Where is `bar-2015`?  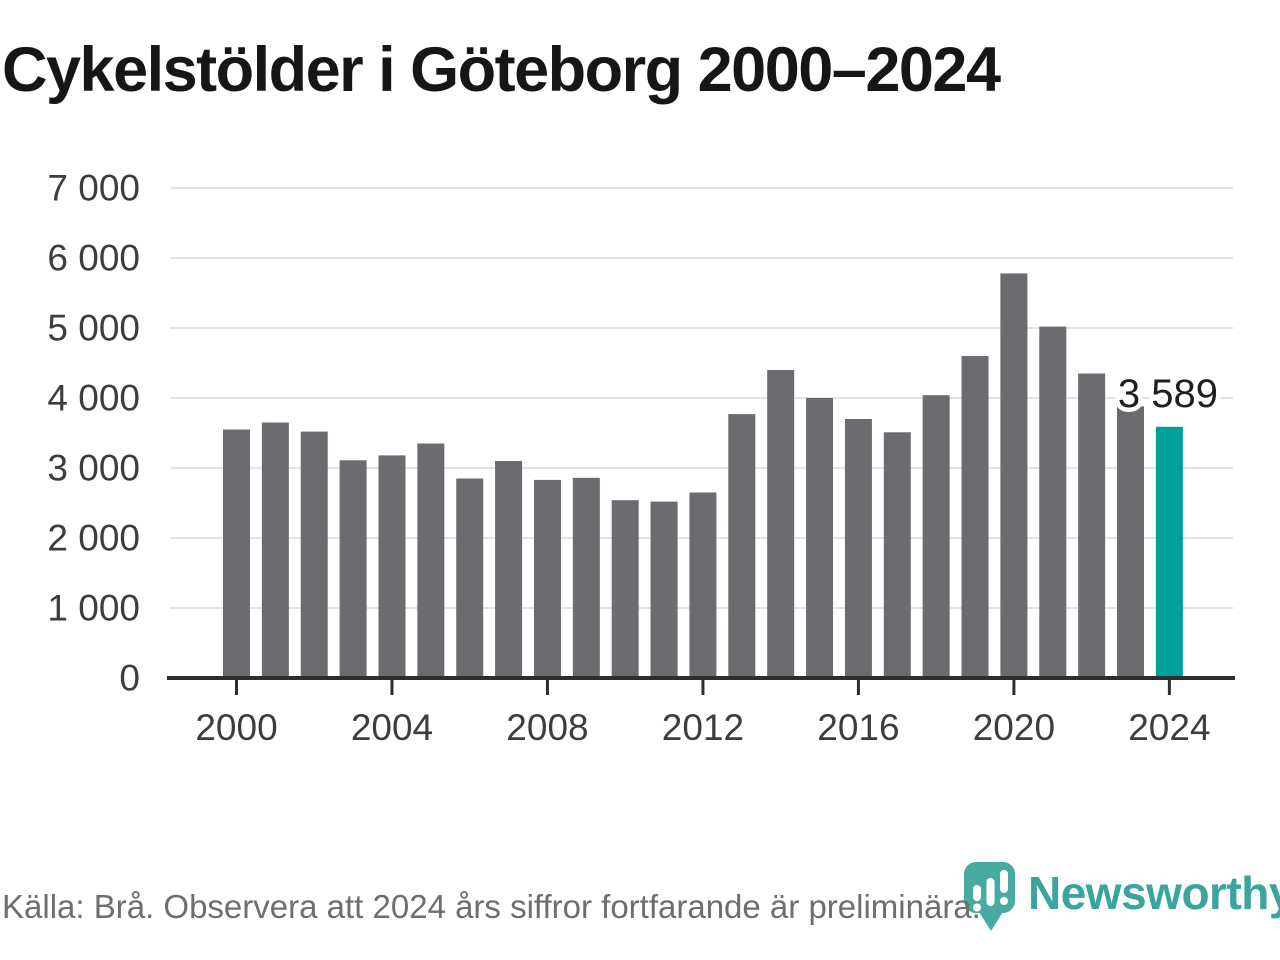
bar-2015 is located at coordinates (820, 538).